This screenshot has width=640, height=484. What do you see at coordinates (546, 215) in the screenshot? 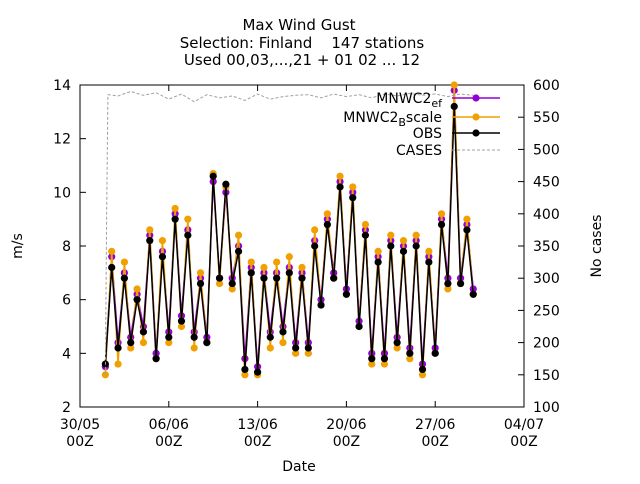
I see `y2-tick-label: 400` at bounding box center [546, 215].